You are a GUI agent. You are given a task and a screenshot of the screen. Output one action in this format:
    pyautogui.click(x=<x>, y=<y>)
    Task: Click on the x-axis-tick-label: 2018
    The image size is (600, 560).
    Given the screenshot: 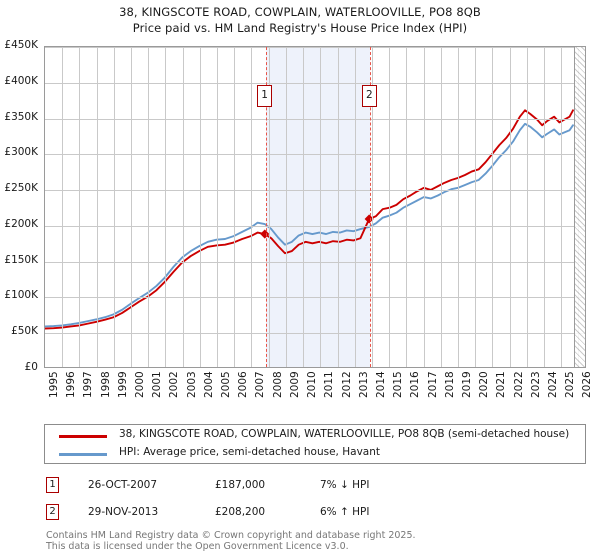 What is the action you would take?
    pyautogui.click(x=449, y=384)
    